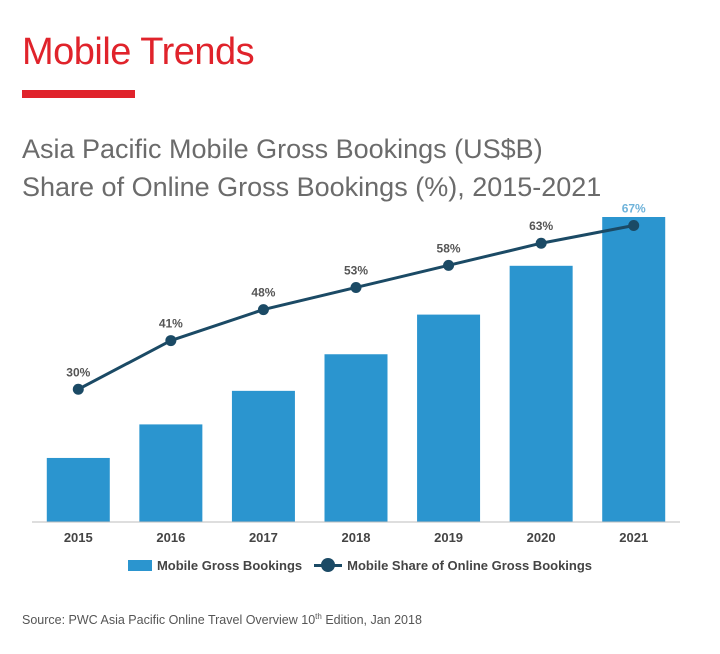  I want to click on bar-2019, so click(449, 418).